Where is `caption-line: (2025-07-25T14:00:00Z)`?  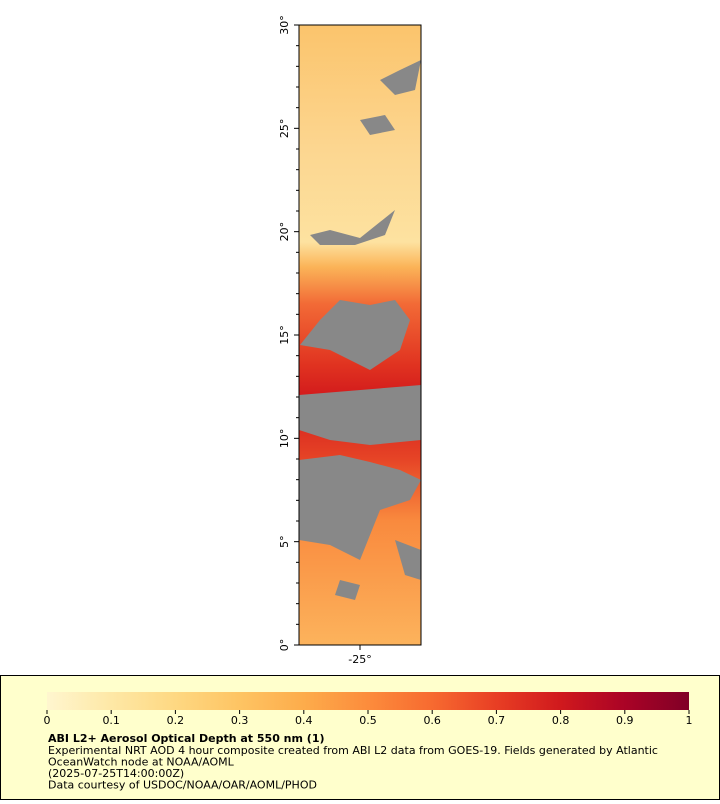
caption-line: (2025-07-25T14:00:00Z) is located at coordinates (116, 773).